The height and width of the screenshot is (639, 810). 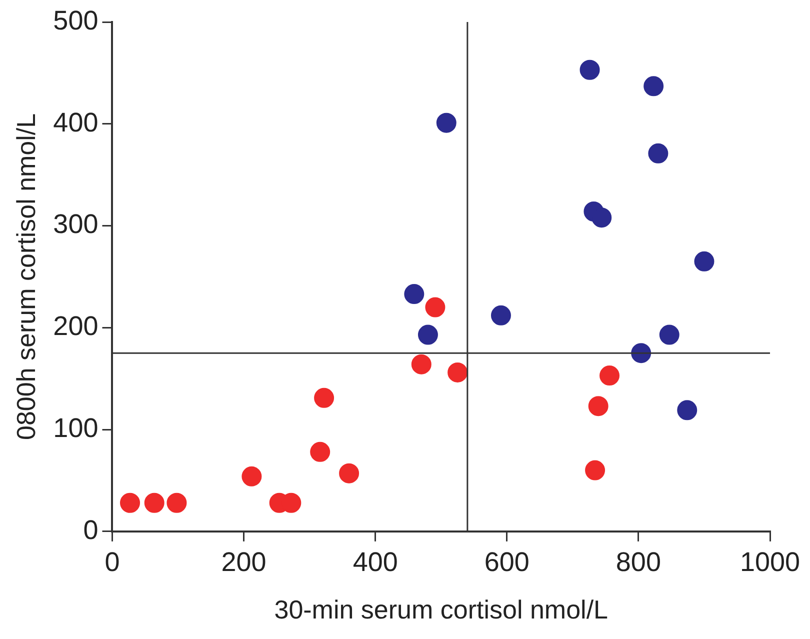 What do you see at coordinates (507, 562) in the screenshot?
I see `x-tick-label: 600` at bounding box center [507, 562].